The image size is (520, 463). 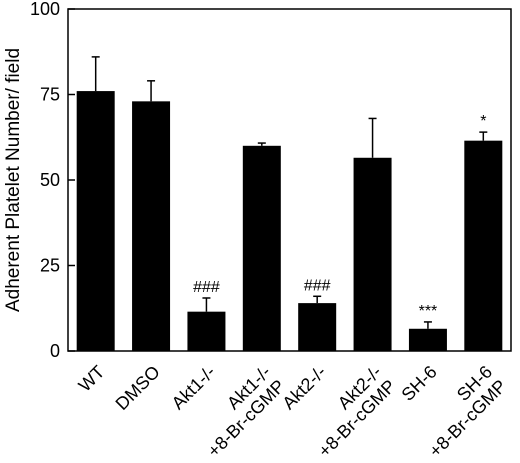 What do you see at coordinates (428, 311) in the screenshot?
I see `significance-label: ***` at bounding box center [428, 311].